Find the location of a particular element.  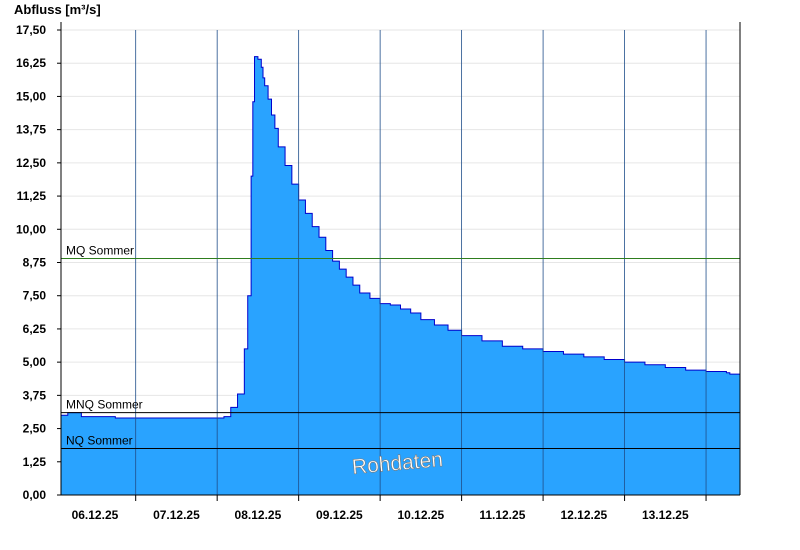

x-tick-label: 11.12.25 is located at coordinates (502, 515).